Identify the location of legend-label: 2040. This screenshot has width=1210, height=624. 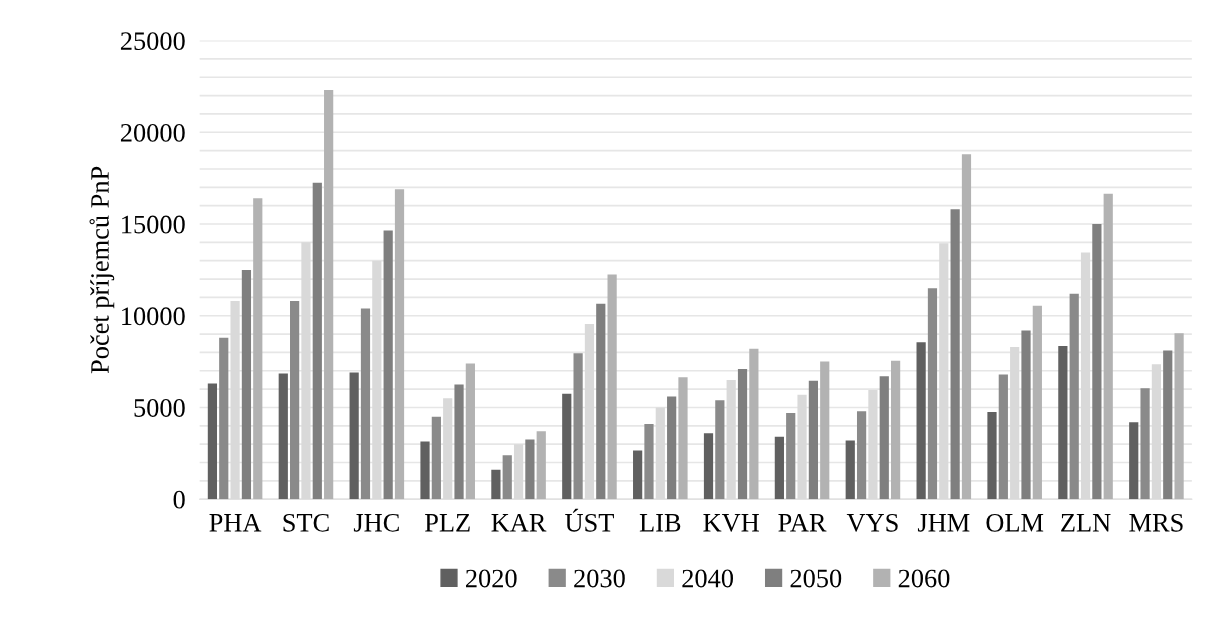
(708, 578).